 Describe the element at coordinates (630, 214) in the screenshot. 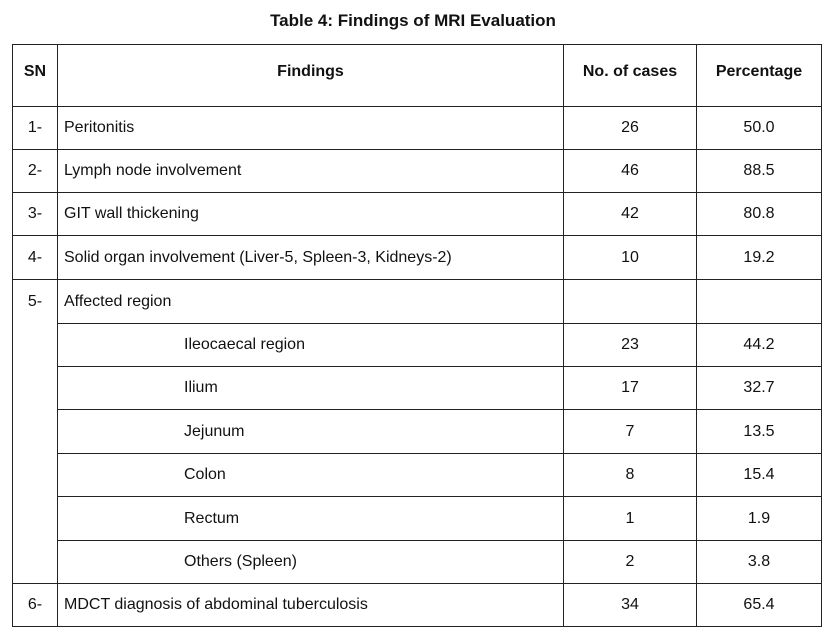

I see `row-cases: 42` at that location.